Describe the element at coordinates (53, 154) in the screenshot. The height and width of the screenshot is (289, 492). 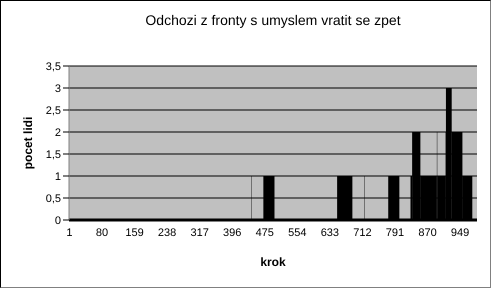
I see `y-tick-label: 1,5` at that location.